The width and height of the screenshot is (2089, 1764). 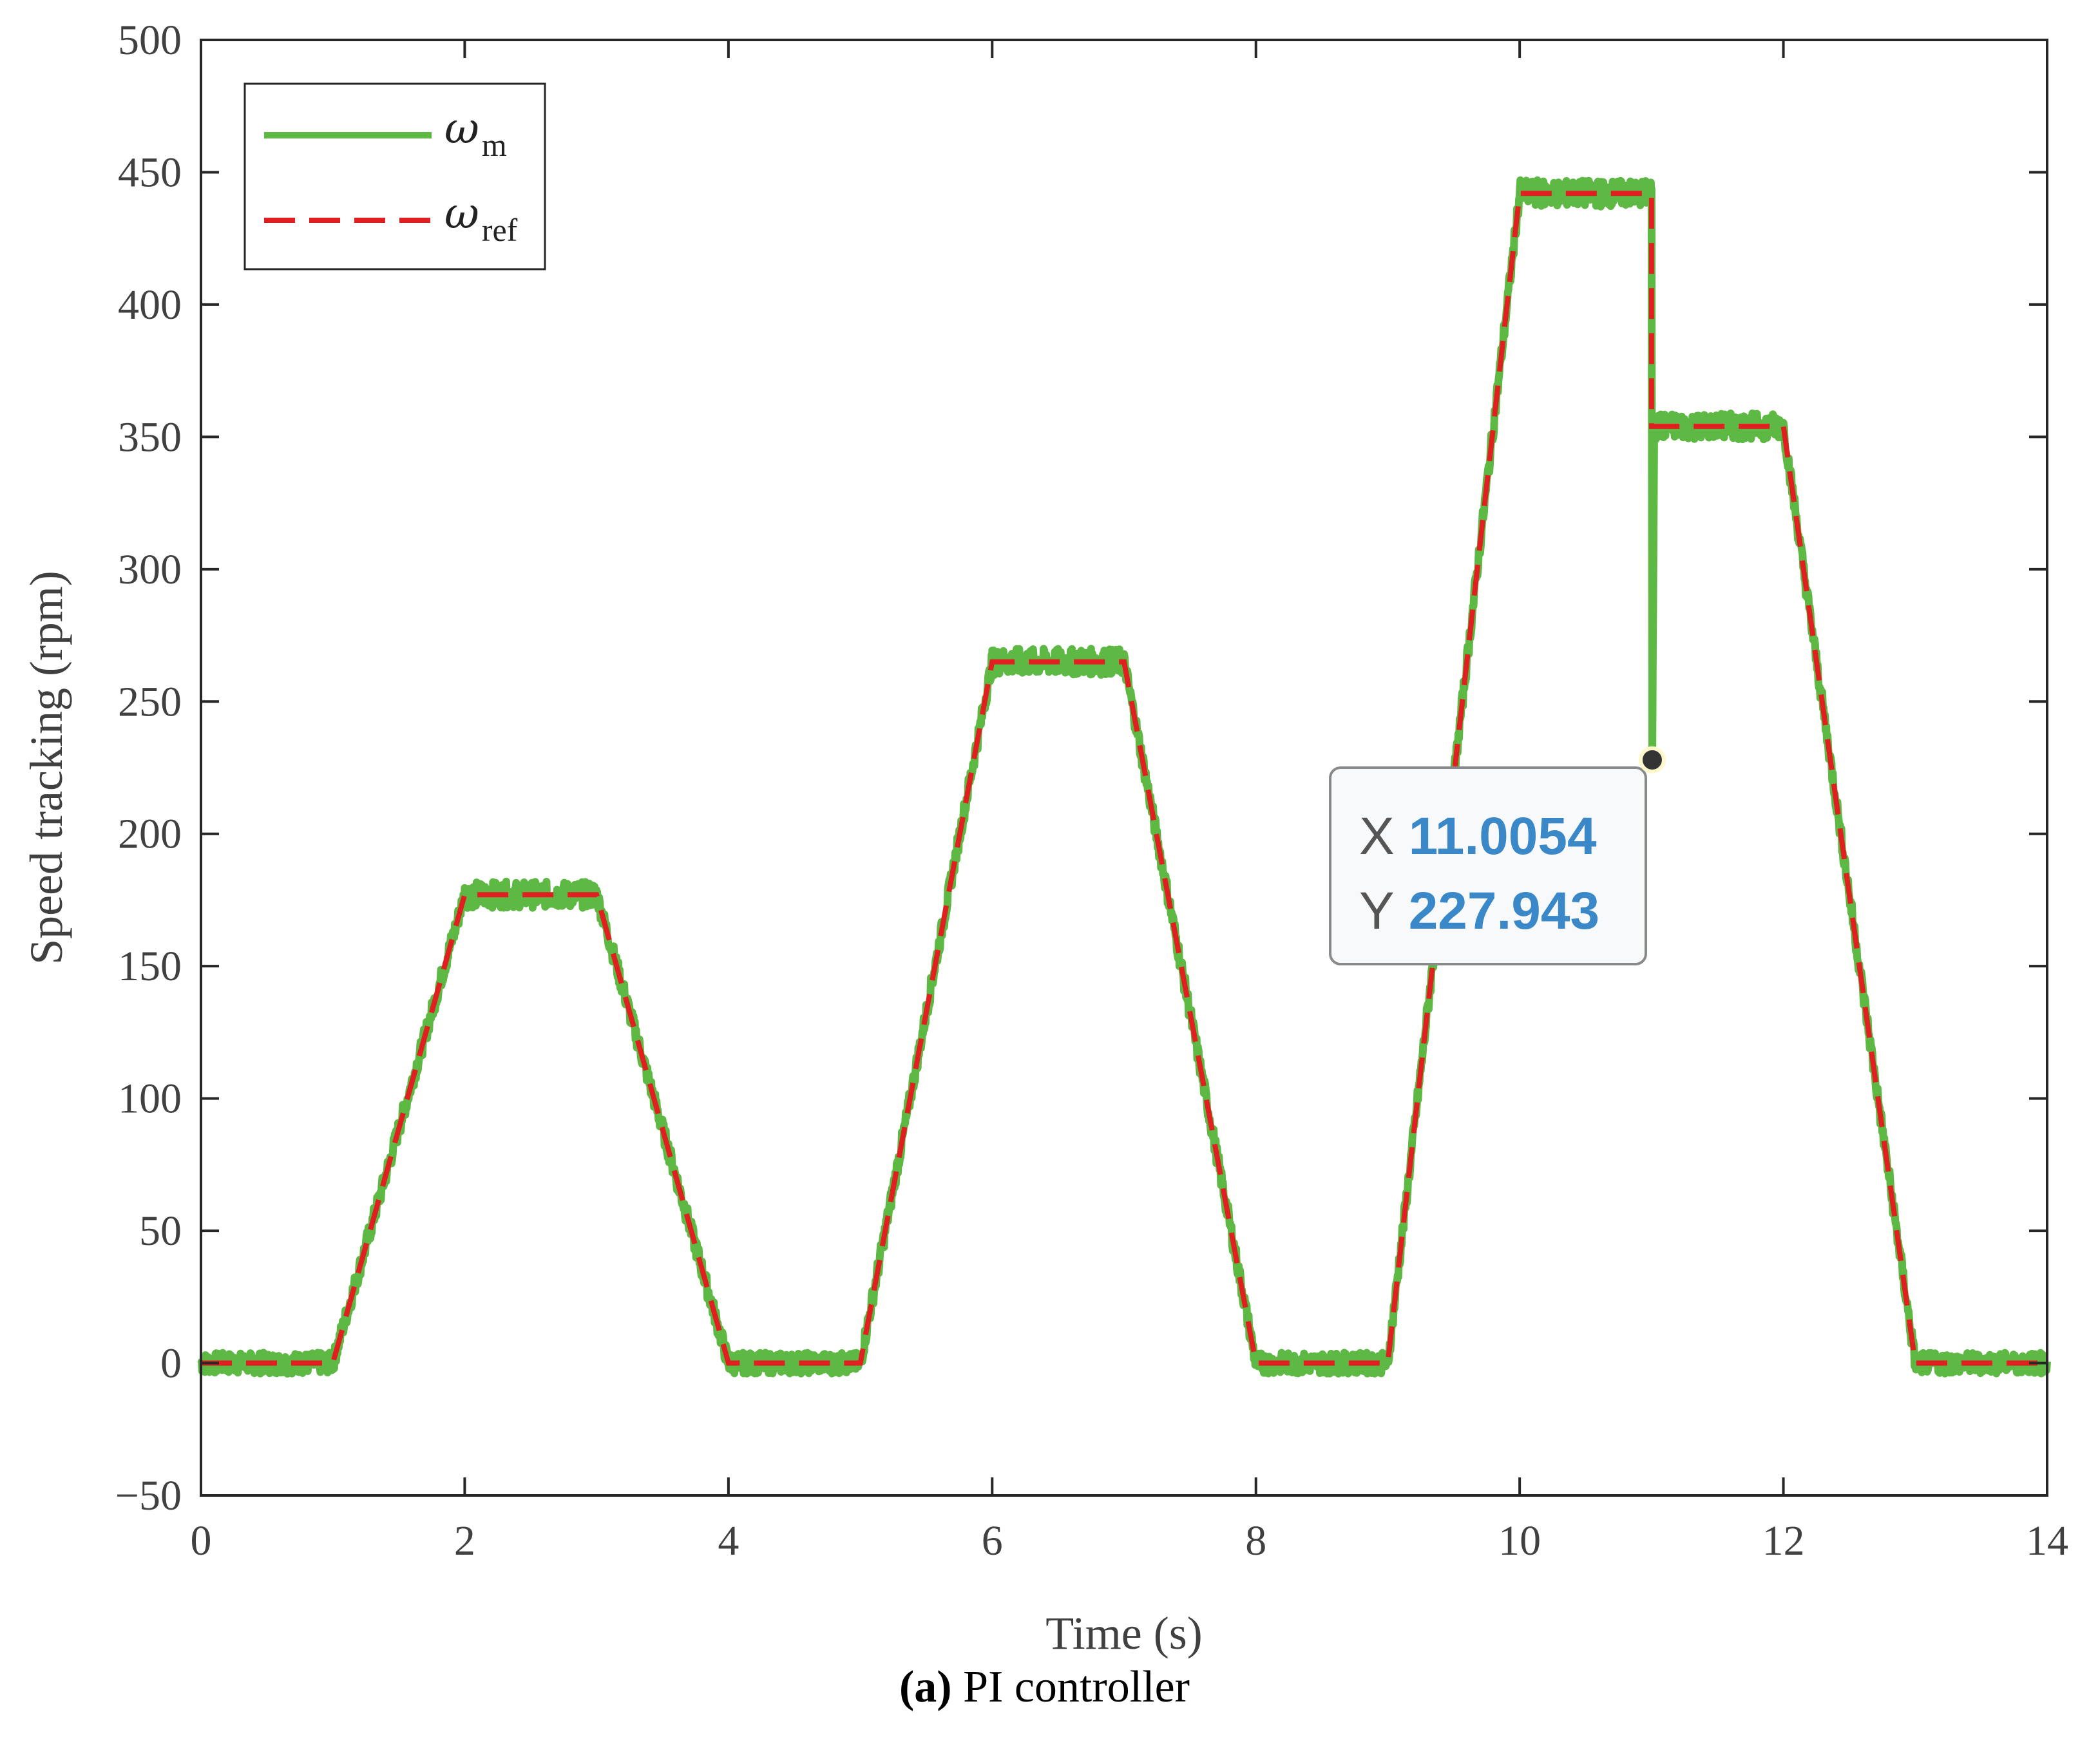 I want to click on caption-label: (a), so click(x=925, y=1687).